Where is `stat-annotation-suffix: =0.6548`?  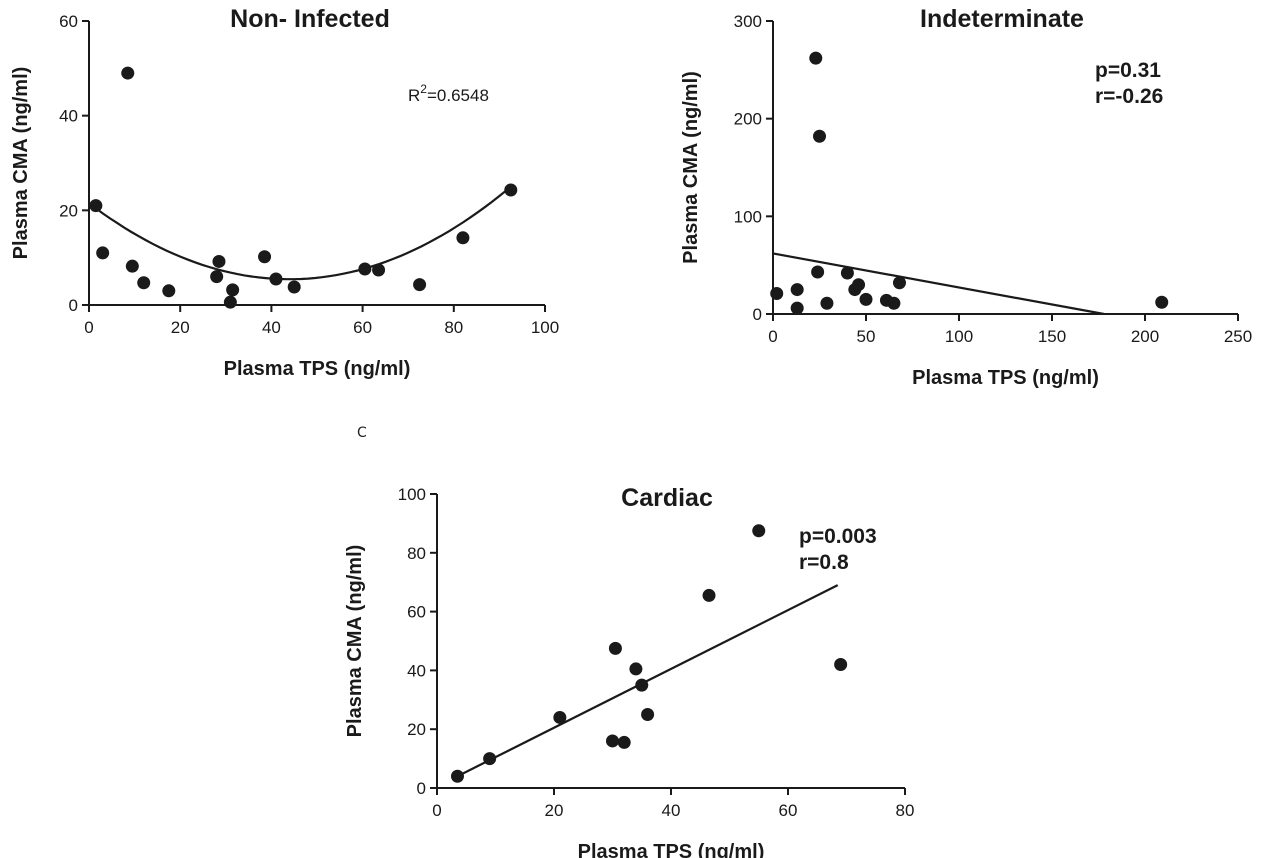
stat-annotation-suffix: =0.6548 is located at coordinates (458, 95).